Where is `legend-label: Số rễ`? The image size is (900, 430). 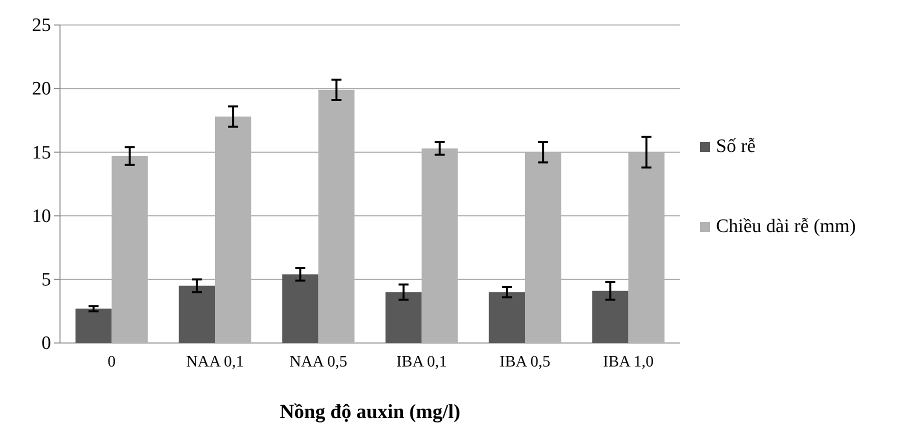 legend-label: Số rễ is located at coordinates (736, 146).